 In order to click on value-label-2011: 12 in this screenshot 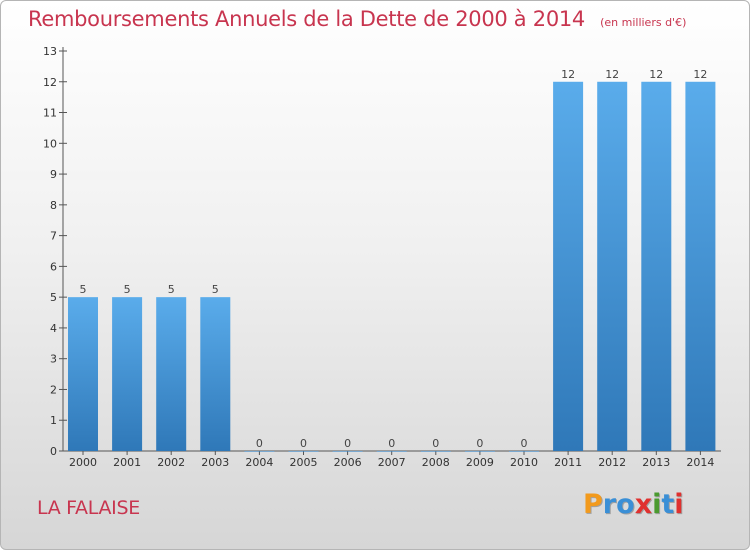, I will do `click(568, 74)`.